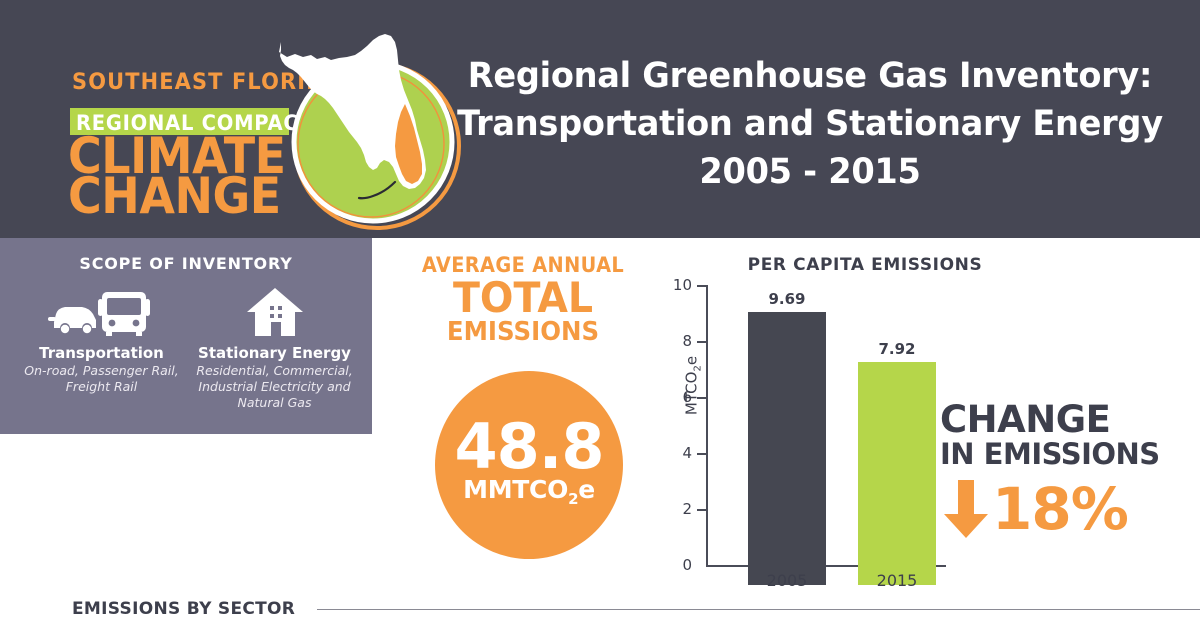 The height and width of the screenshot is (630, 1200). I want to click on y-axis-suffix: e, so click(691, 360).